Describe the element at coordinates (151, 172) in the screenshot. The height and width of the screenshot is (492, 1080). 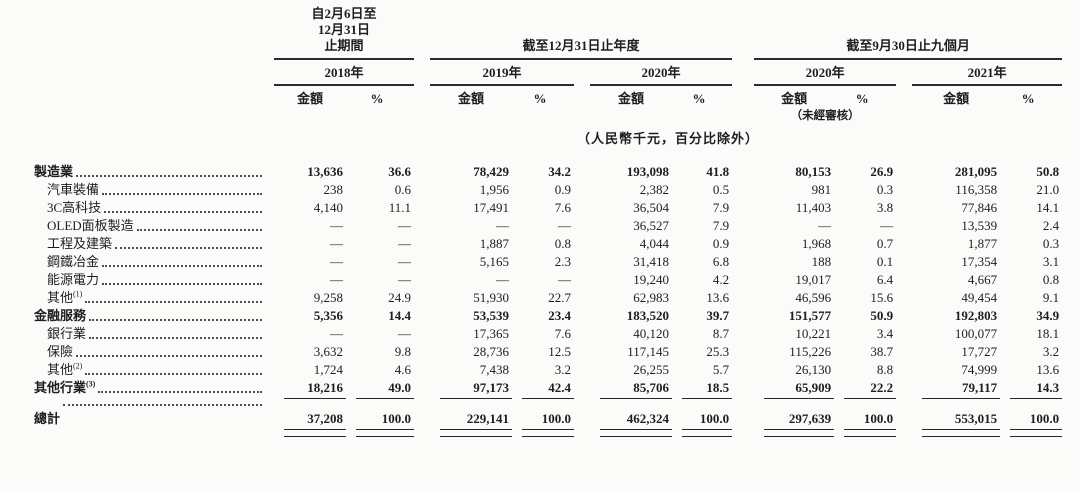
I see `row-label: 製造業` at that location.